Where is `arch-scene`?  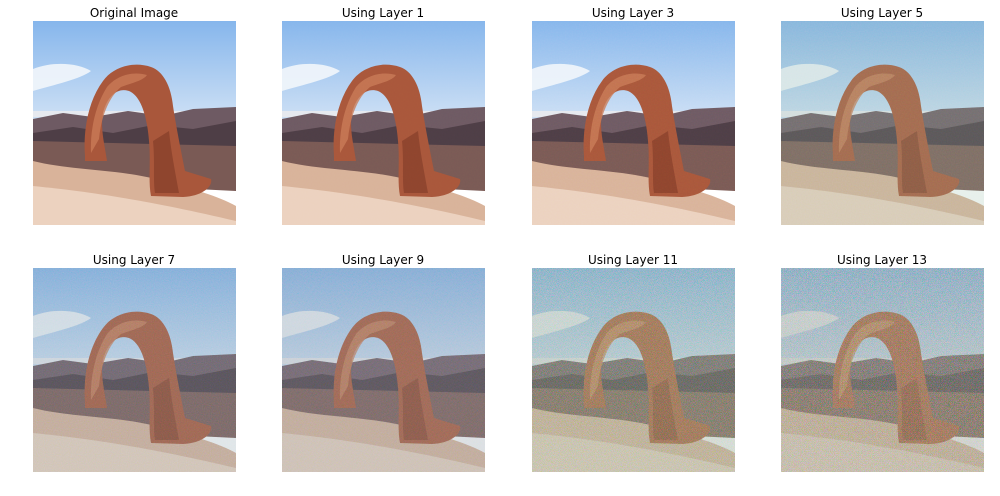
arch-scene is located at coordinates (134, 123).